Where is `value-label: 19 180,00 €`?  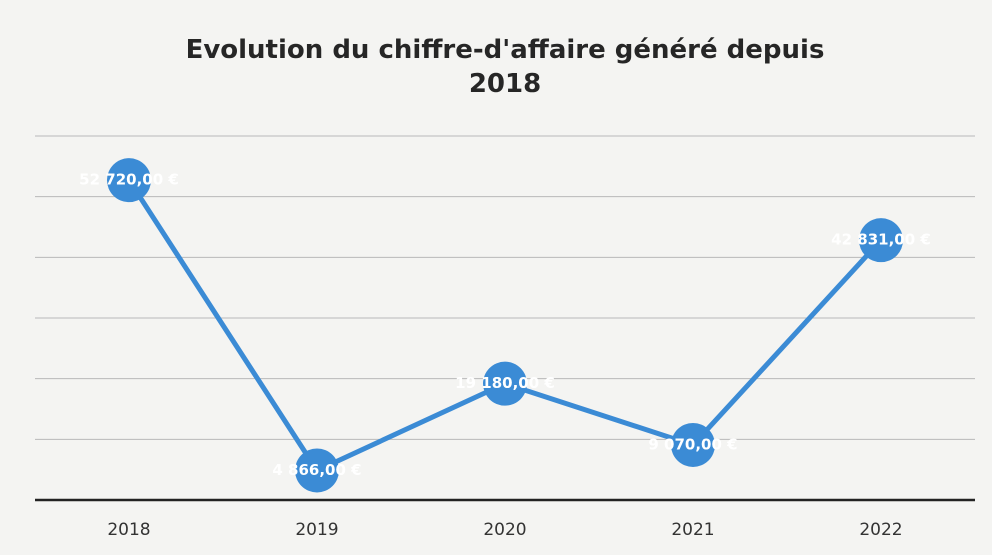 value-label: 19 180,00 € is located at coordinates (505, 383).